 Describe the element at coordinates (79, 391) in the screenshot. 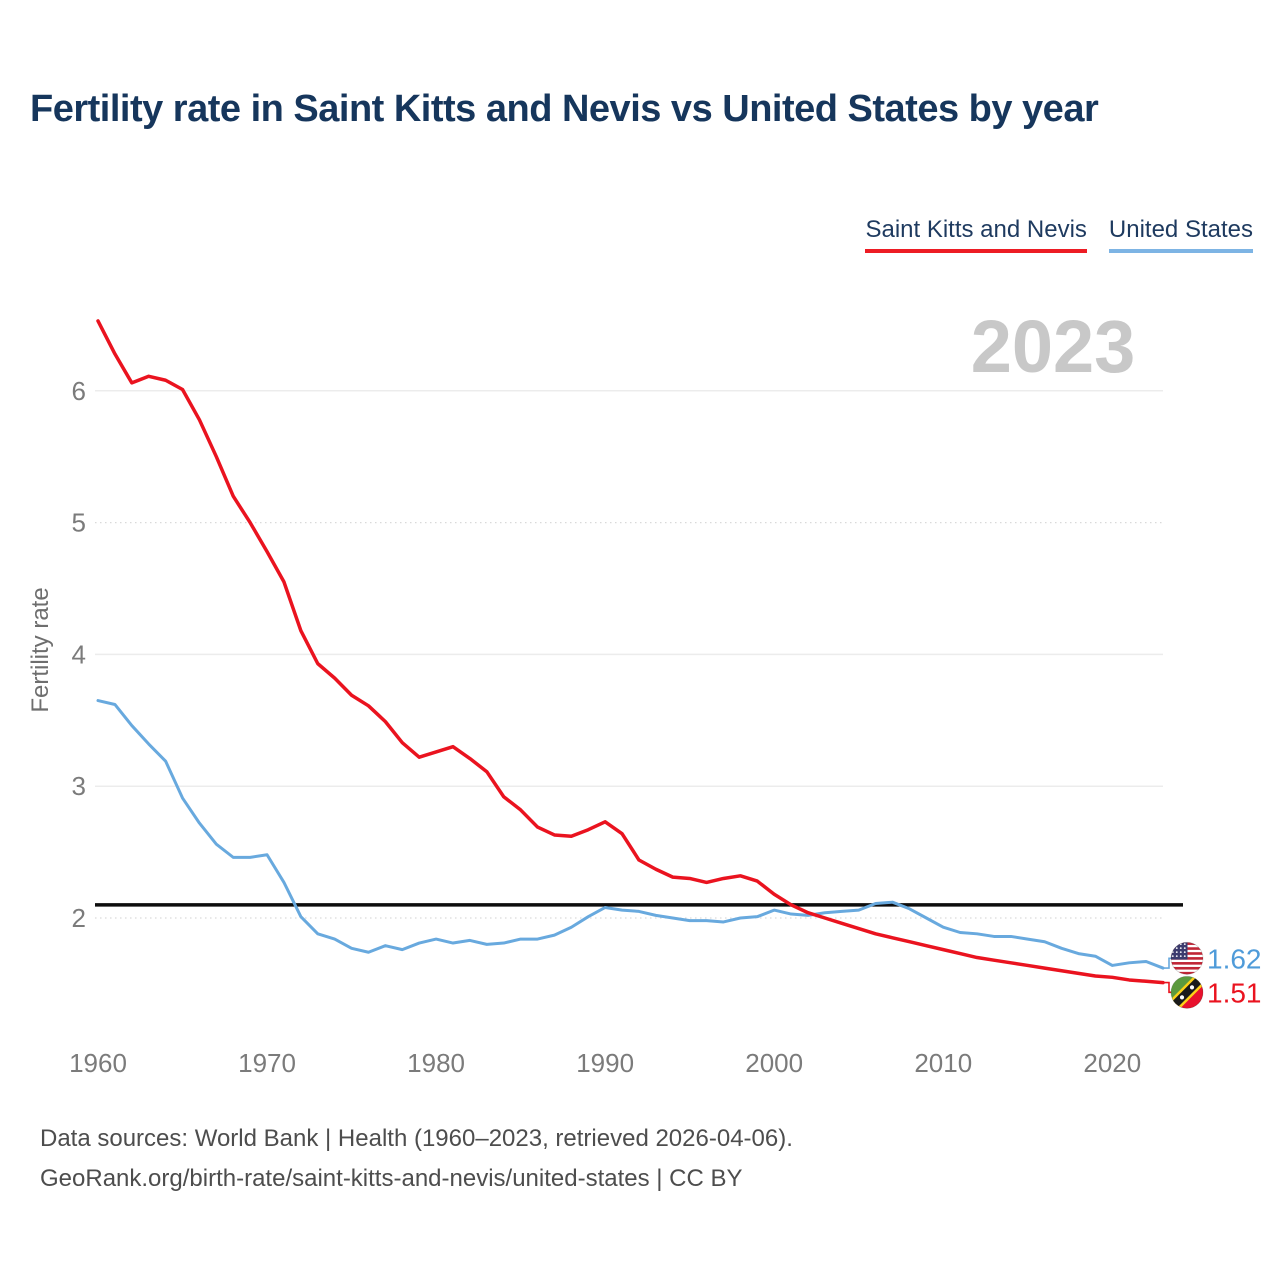

I see `y-tick-label-6: 6` at that location.